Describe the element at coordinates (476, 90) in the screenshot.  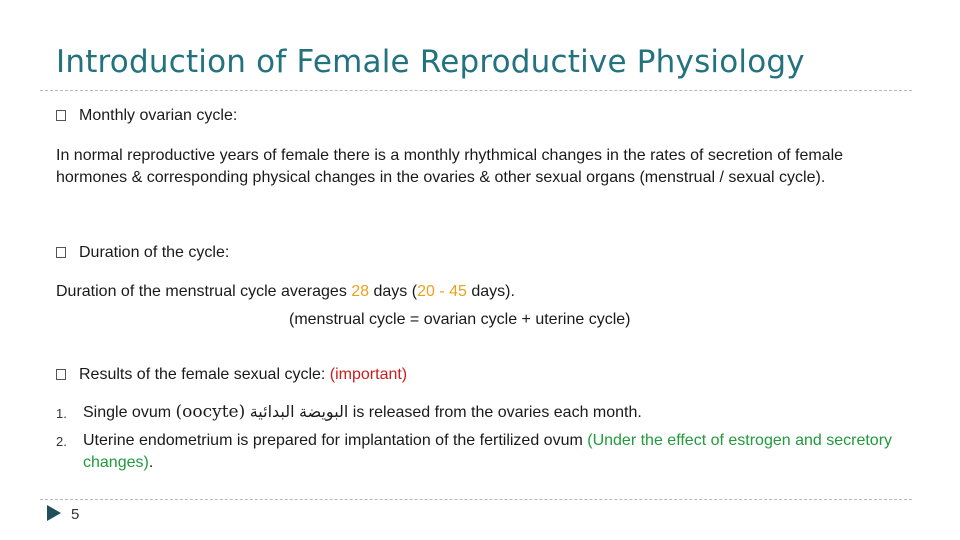
I see `title-divider` at that location.